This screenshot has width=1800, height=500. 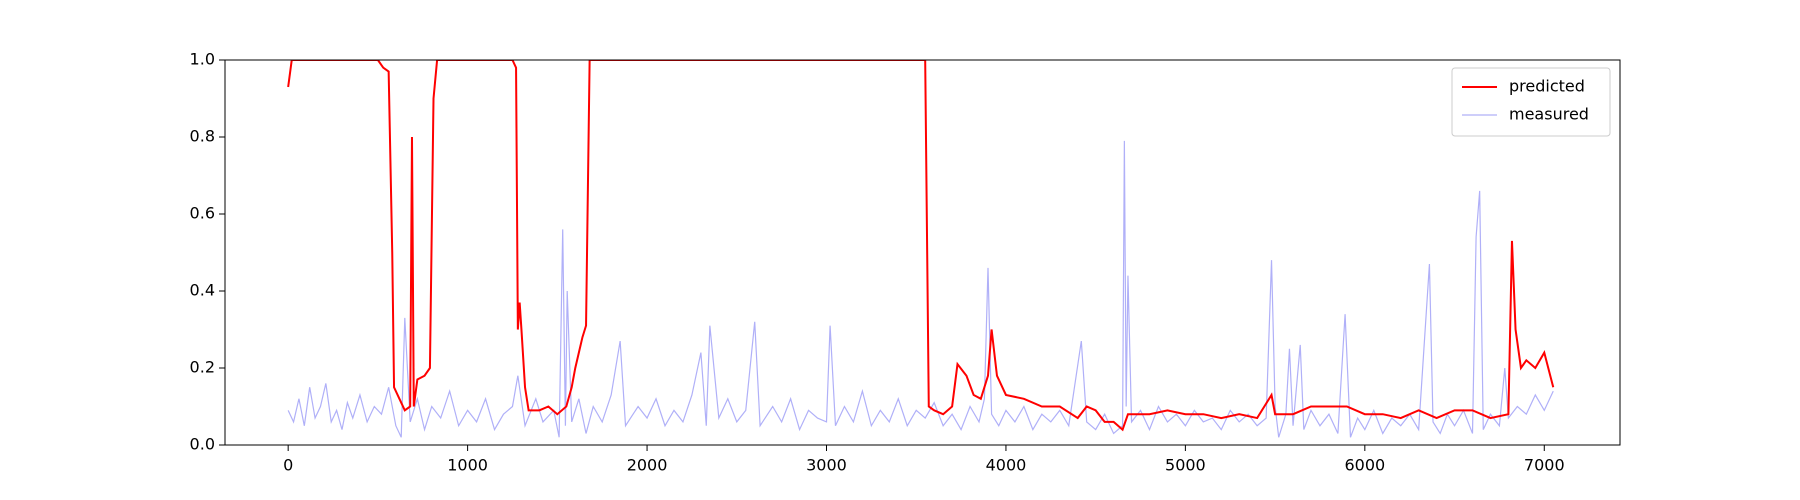 What do you see at coordinates (202, 213) in the screenshot?
I see `y-tick-label: 0.6` at bounding box center [202, 213].